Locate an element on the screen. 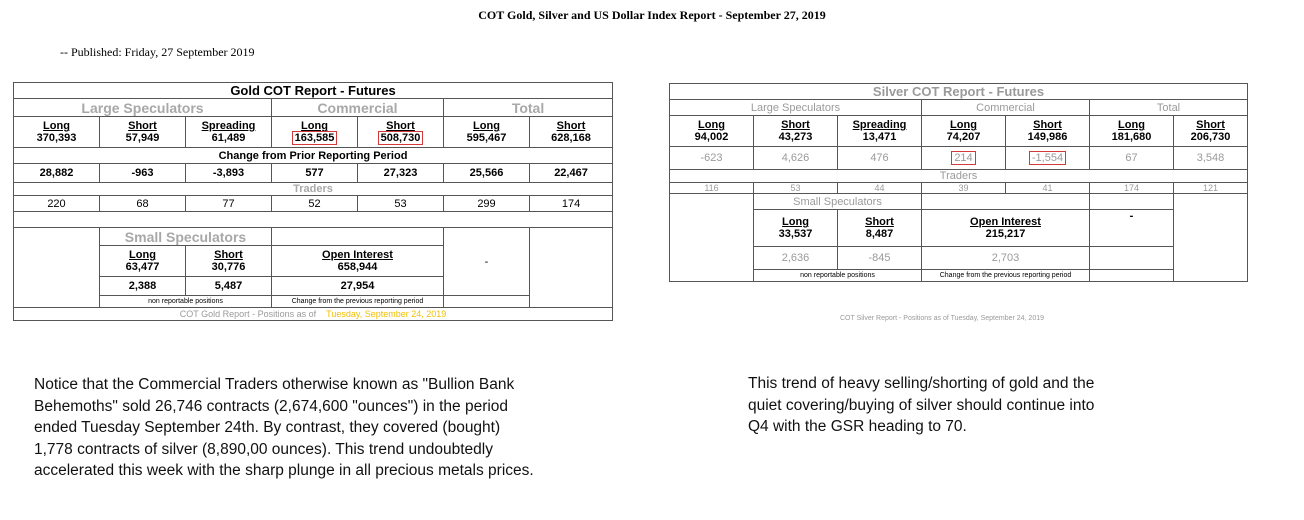 The width and height of the screenshot is (1304, 520). gold-note-empty is located at coordinates (486, 301).